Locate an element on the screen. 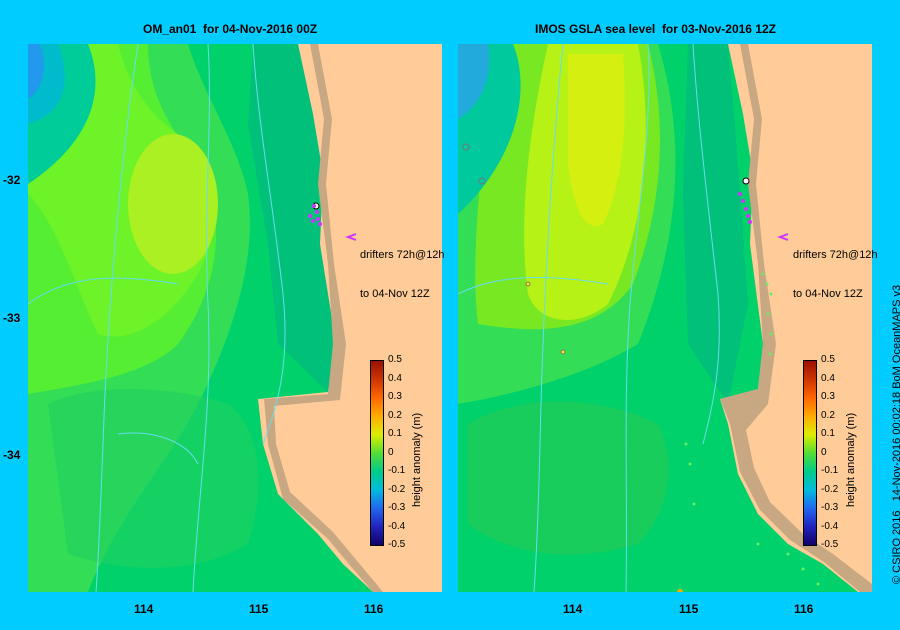 This screenshot has height=630, width=900. y-tick-label: -34 is located at coordinates (12, 455).